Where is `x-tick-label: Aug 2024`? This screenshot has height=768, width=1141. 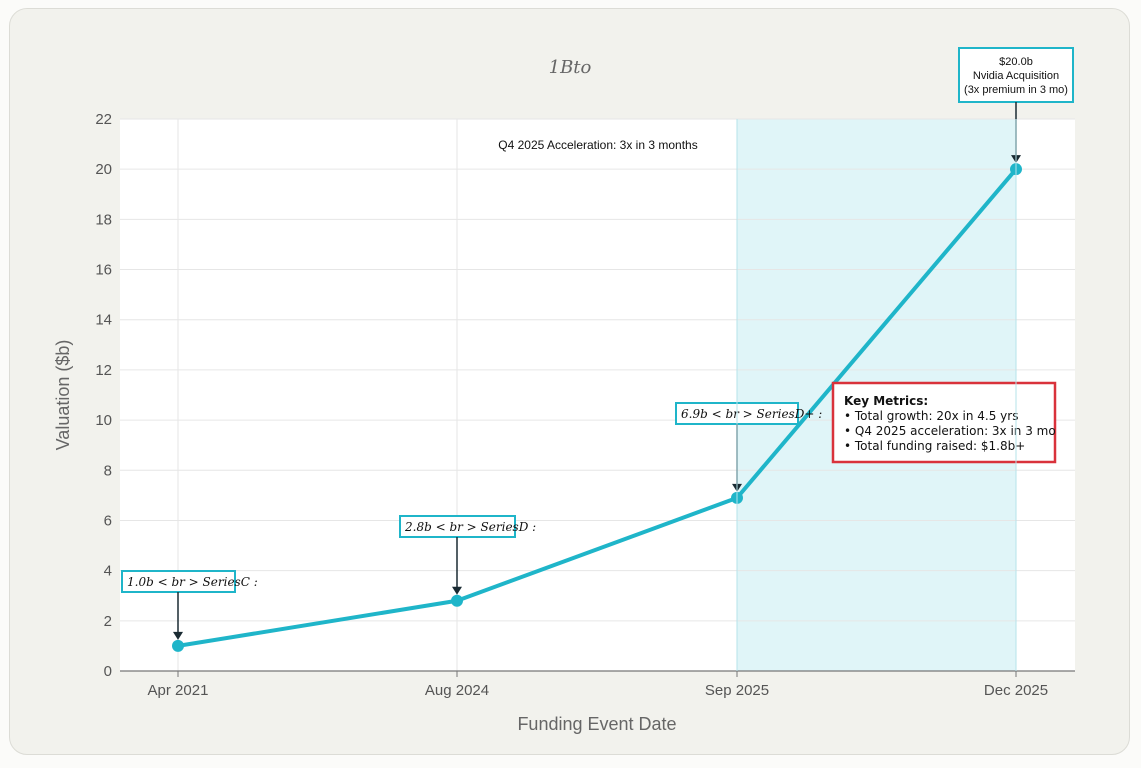 x-tick-label: Aug 2024 is located at coordinates (457, 690).